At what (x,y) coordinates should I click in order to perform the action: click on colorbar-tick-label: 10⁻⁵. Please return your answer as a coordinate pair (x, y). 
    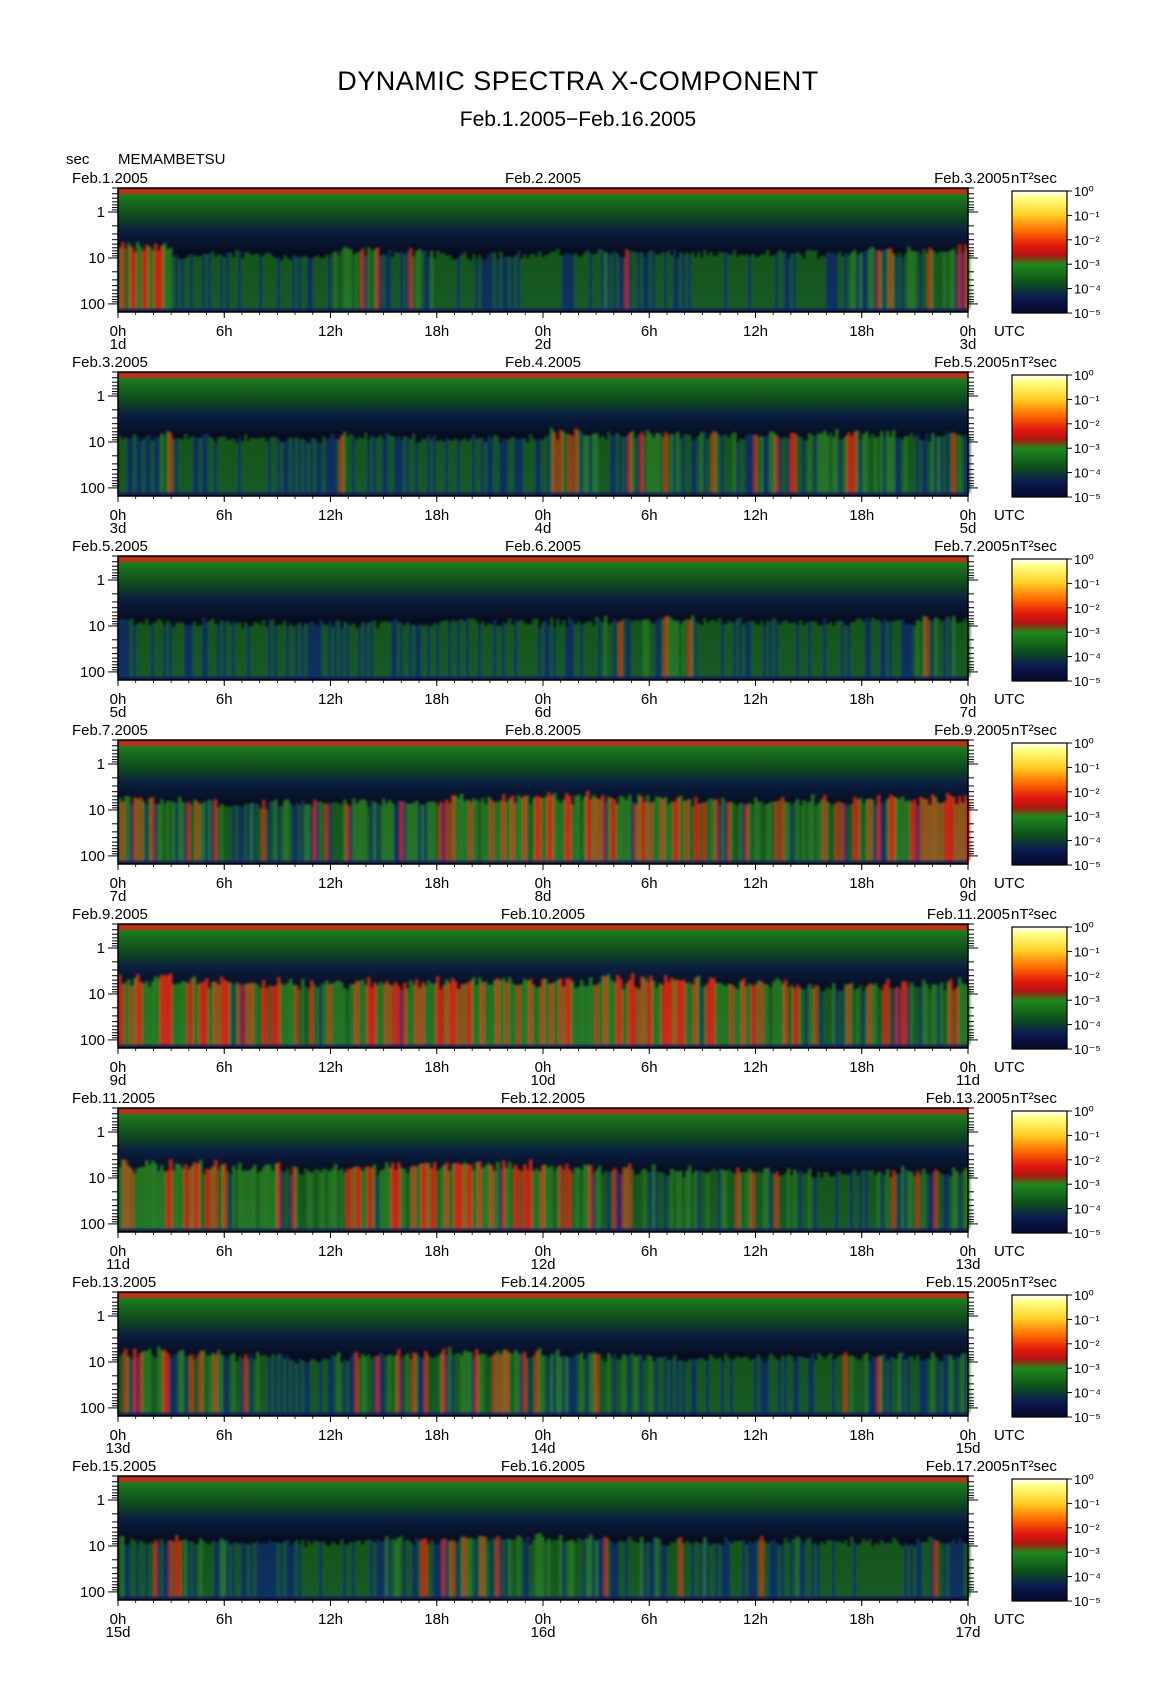
    Looking at the image, I should click on (1087, 681).